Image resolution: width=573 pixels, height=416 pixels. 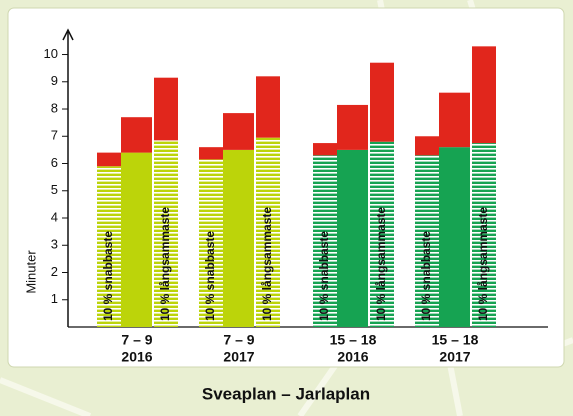 I want to click on y-axis-label: Minuter, so click(x=30, y=272).